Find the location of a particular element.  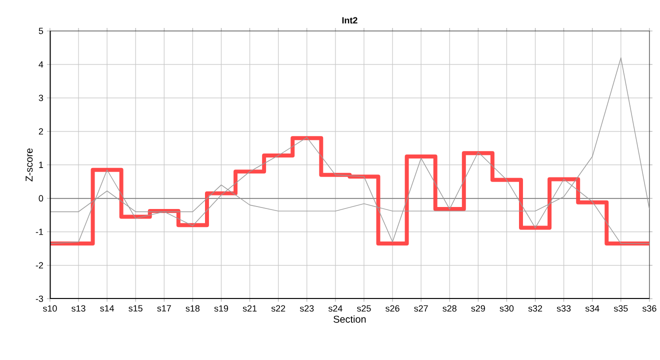

x-tick-label: s14 is located at coordinates (107, 308).